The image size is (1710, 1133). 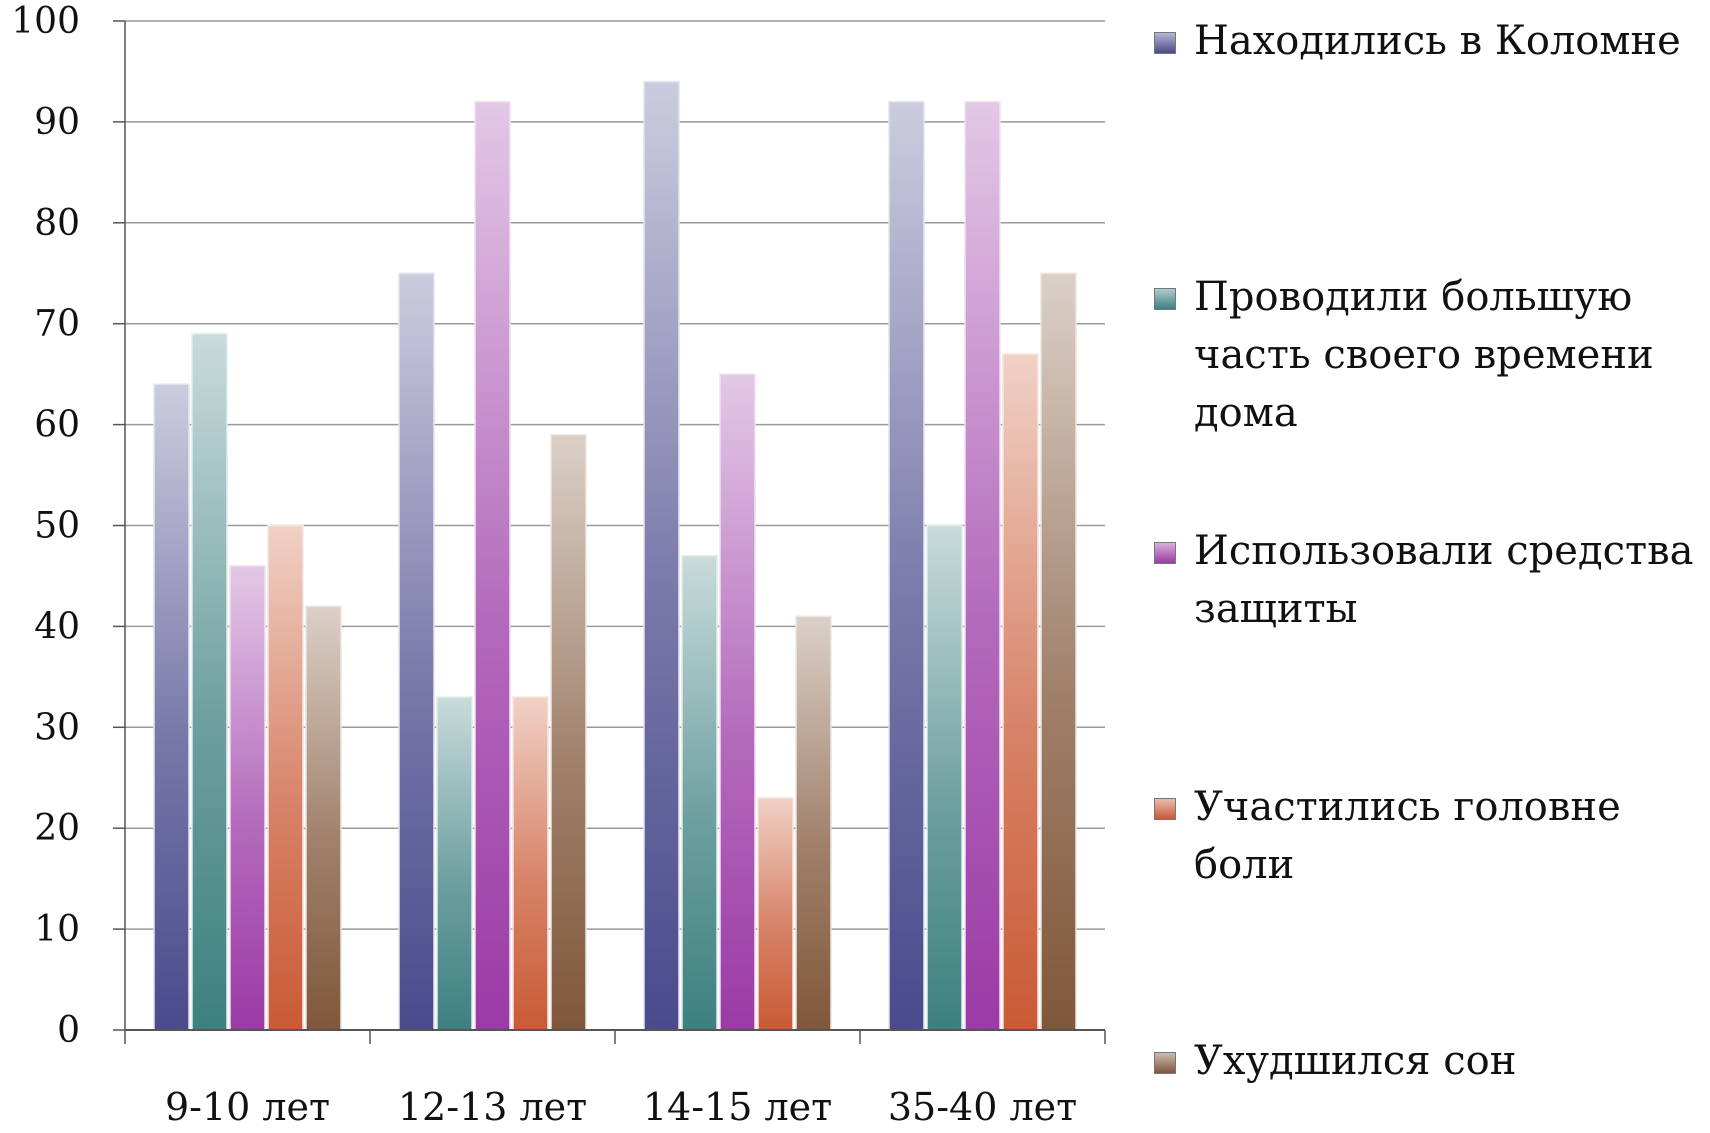 What do you see at coordinates (57, 626) in the screenshot?
I see `y-tick-label: 40` at bounding box center [57, 626].